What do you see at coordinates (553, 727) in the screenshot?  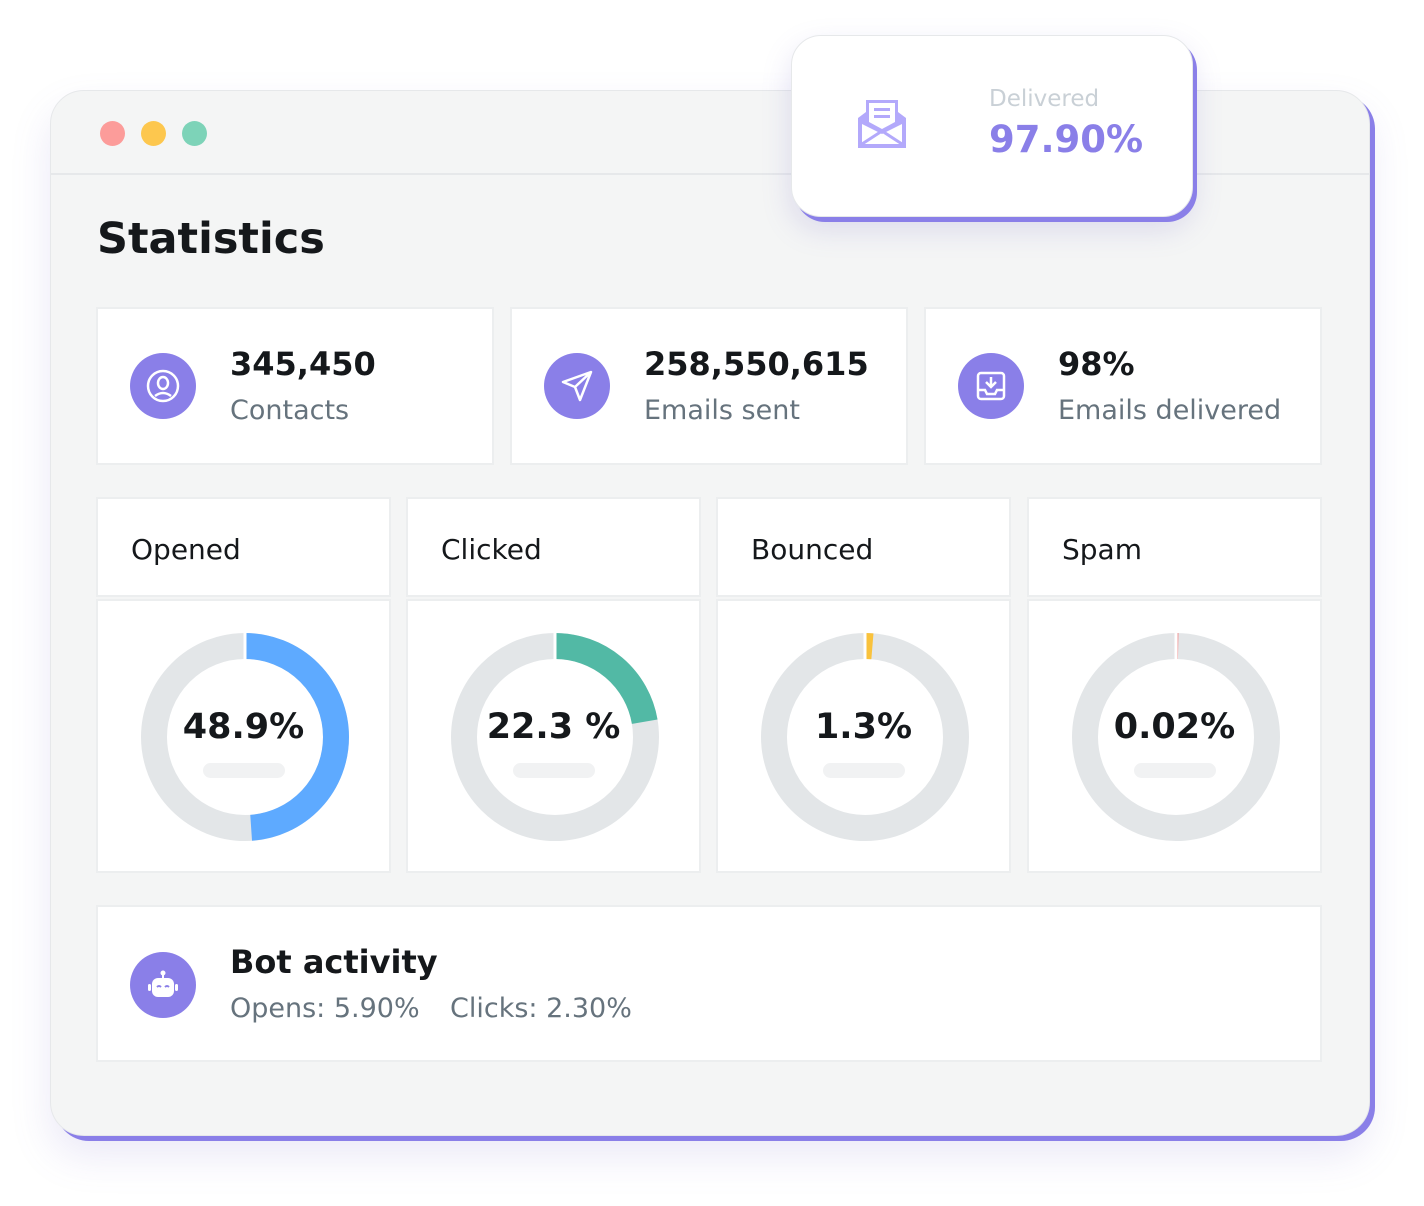 I see `donut-value: 22.3 %` at bounding box center [553, 727].